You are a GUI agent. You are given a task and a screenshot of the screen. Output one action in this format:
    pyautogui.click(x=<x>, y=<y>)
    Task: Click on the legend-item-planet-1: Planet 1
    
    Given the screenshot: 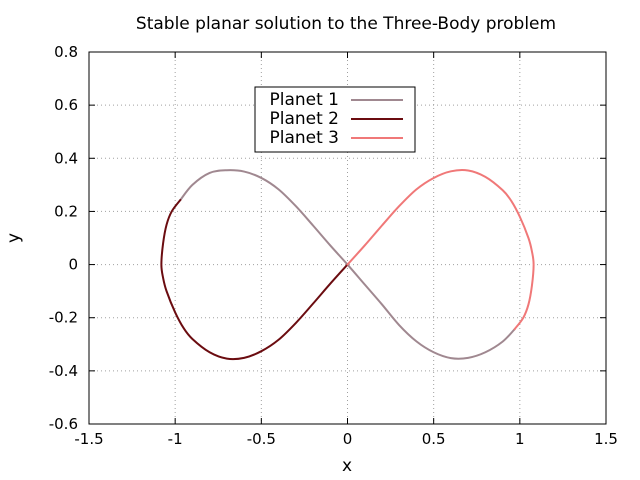 What is the action you would take?
    pyautogui.click(x=336, y=100)
    